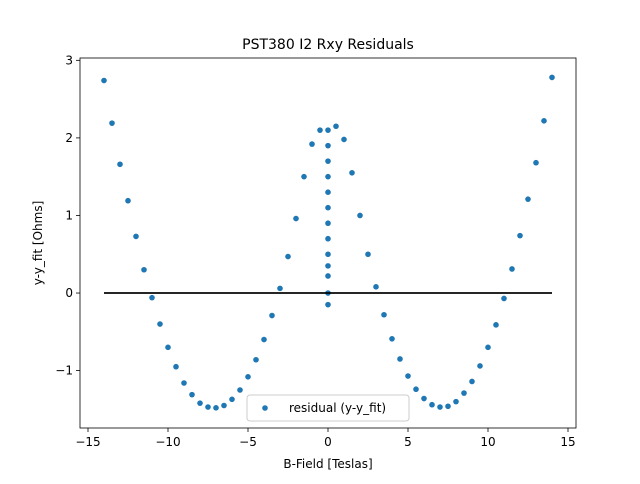  I want to click on x-tick-label: −5, so click(248, 442).